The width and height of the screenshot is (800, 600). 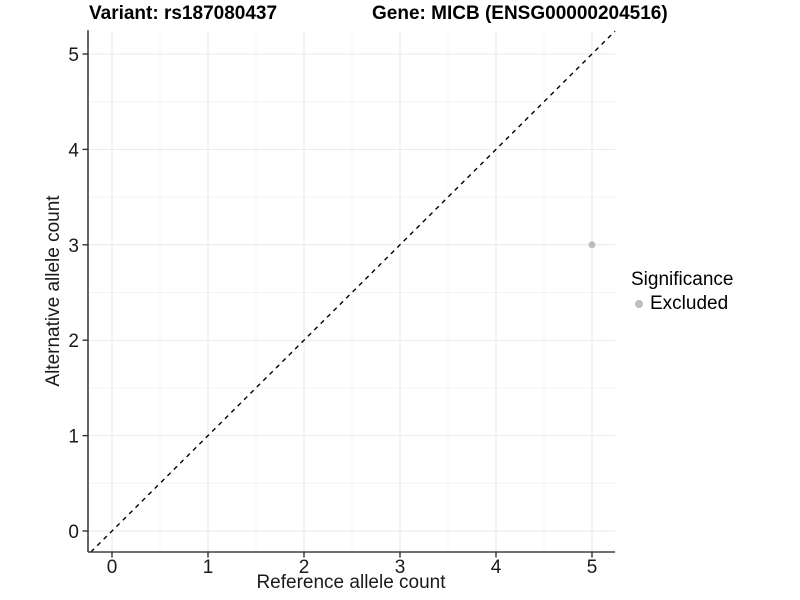 What do you see at coordinates (73, 150) in the screenshot?
I see `y-tick-label: 4` at bounding box center [73, 150].